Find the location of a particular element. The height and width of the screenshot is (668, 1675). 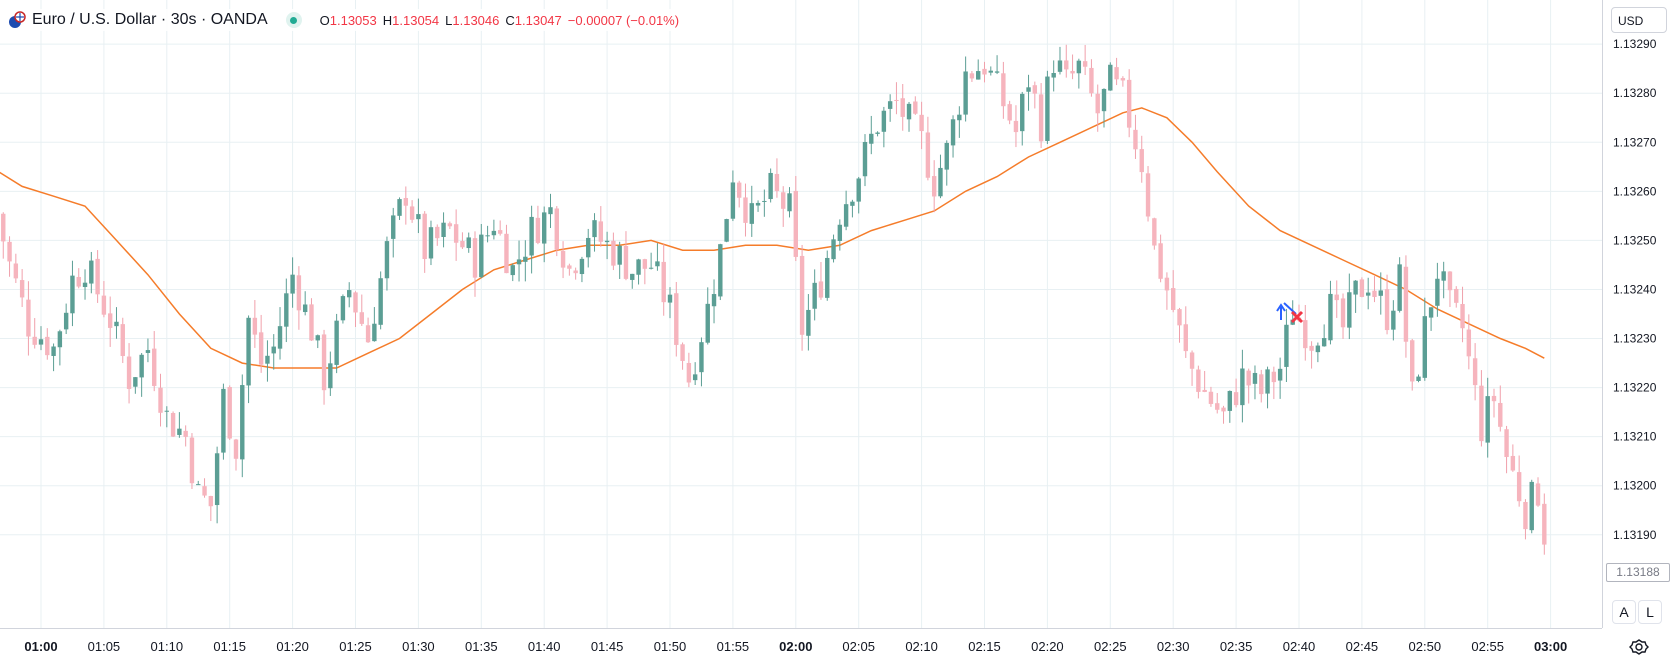

market-status-icon is located at coordinates (293, 20).